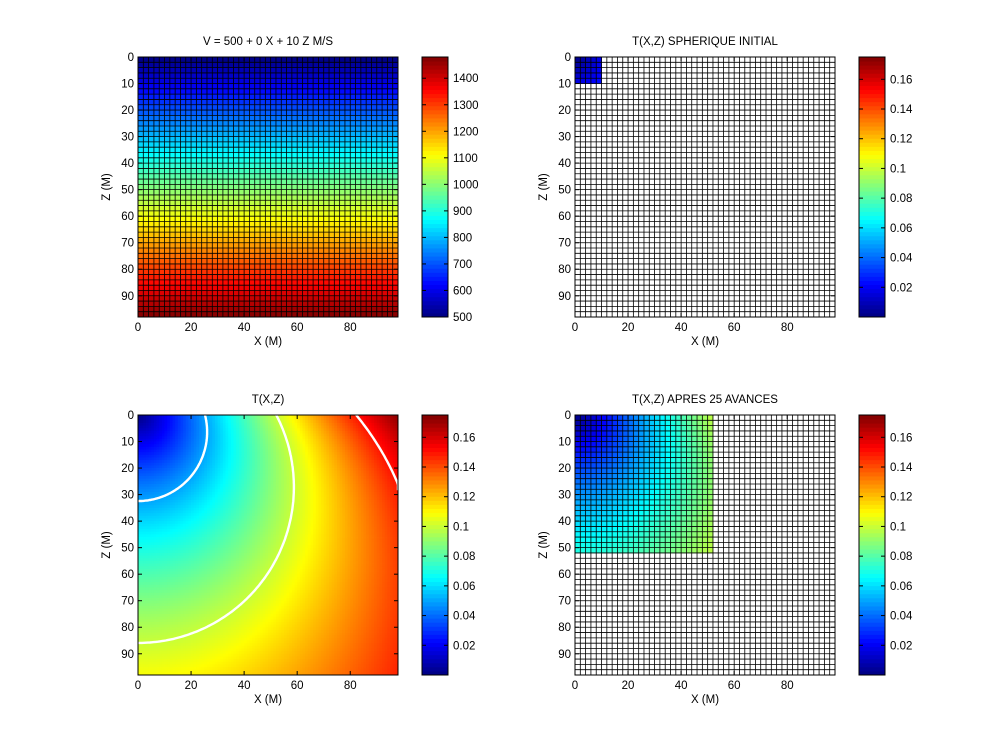 Image resolution: width=992 pixels, height=756 pixels. Describe the element at coordinates (564, 244) in the screenshot. I see `y-tick-label: 70` at that location.